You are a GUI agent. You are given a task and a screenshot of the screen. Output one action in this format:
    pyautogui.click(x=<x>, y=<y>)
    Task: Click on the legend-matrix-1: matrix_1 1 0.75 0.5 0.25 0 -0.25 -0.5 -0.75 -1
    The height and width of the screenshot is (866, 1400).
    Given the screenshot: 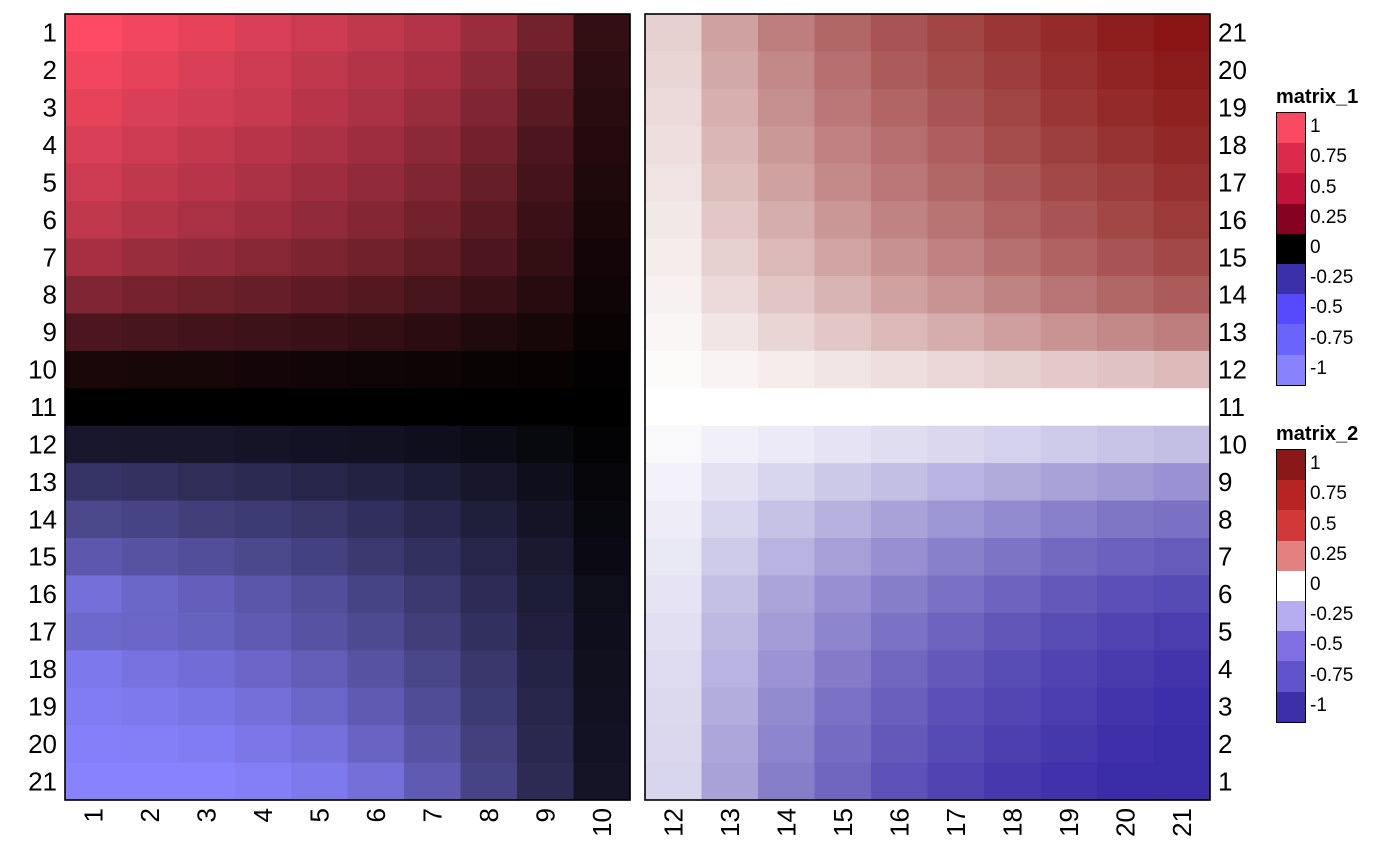 What is the action you would take?
    pyautogui.click(x=1338, y=234)
    